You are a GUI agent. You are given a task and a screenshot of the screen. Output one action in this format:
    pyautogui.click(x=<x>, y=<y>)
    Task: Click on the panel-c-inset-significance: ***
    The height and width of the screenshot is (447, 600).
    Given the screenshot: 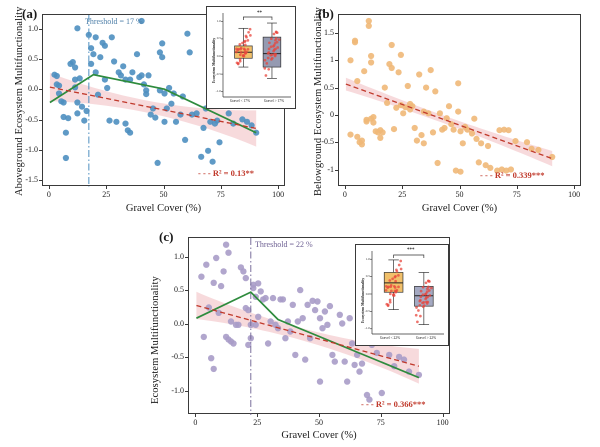 What is the action you would take?
    pyautogui.click(x=411, y=250)
    